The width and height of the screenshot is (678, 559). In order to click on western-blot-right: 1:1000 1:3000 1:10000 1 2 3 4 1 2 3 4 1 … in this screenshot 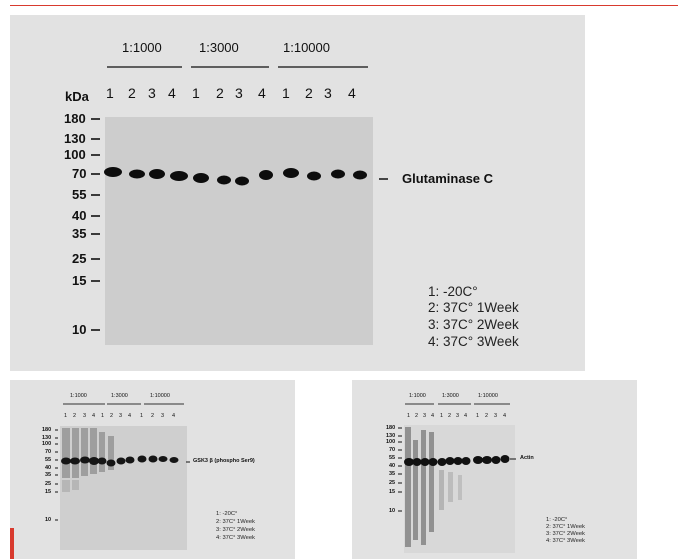, I will do `click(494, 469)`.